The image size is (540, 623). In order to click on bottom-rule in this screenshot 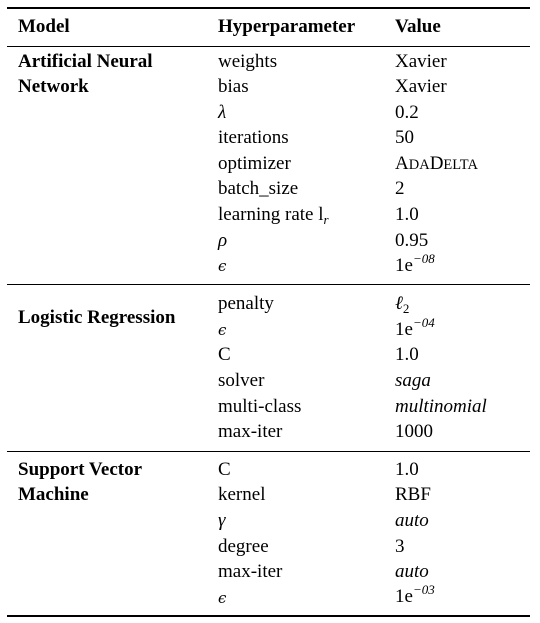, I will do `click(268, 616)`.